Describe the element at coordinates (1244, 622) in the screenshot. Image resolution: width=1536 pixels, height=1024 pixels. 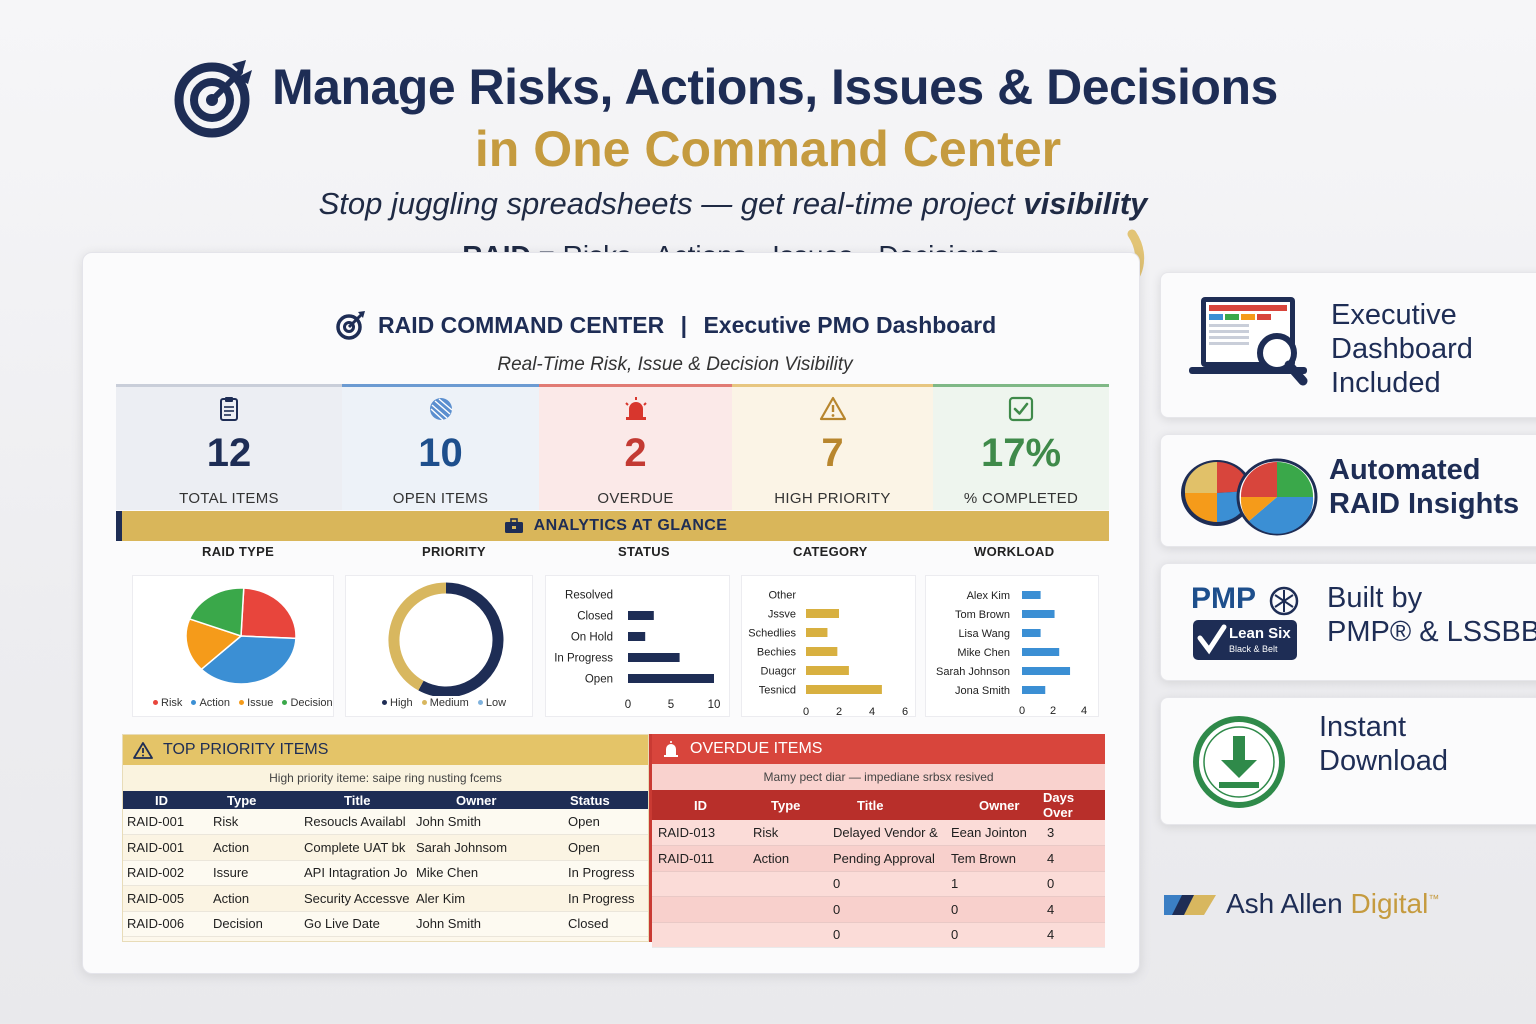
I see `pmp-lean-six-badge-icon: PMP Lean Six Black & Belt` at that location.